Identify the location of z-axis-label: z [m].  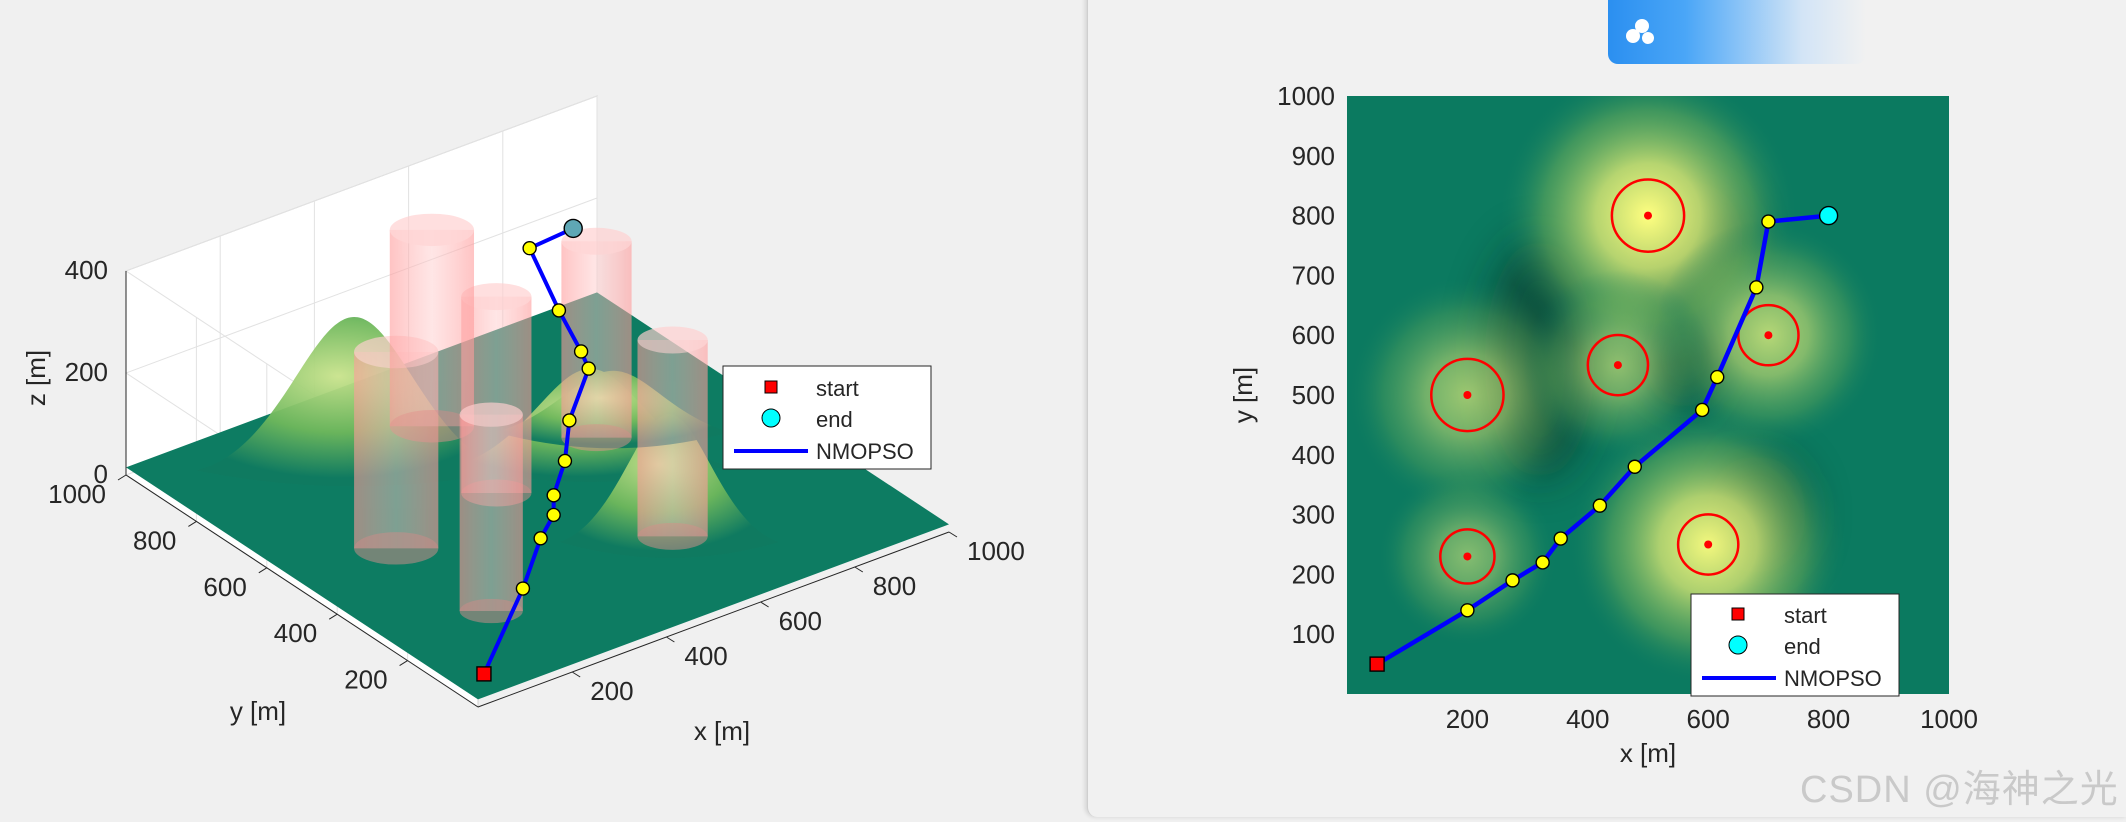
(36, 378).